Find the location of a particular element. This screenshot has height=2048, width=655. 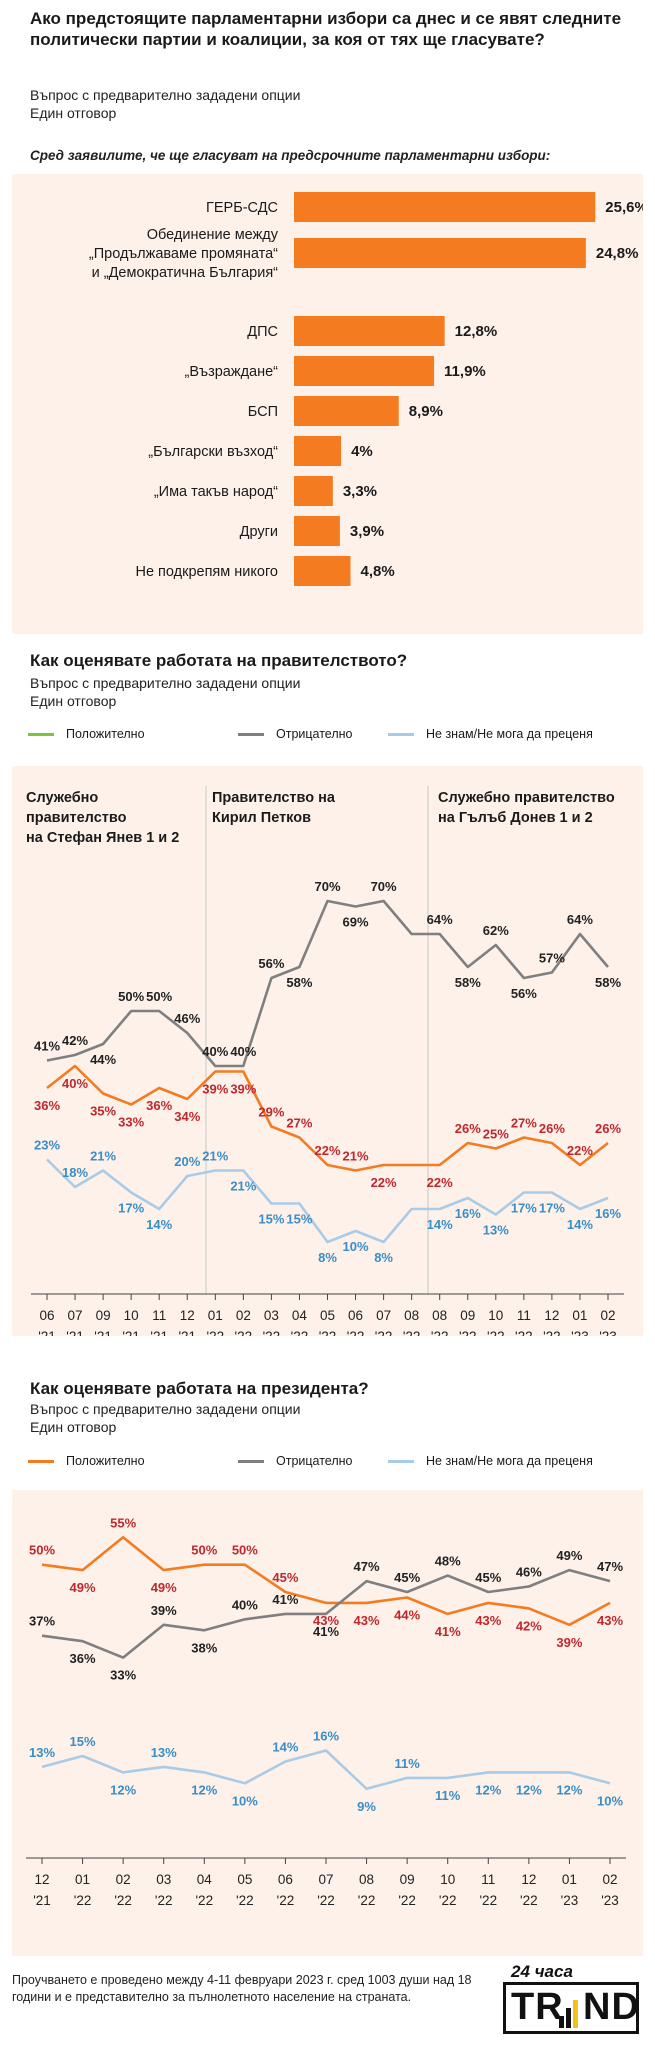

bar-label-8-0: Не подкрепям никого is located at coordinates (206, 572).